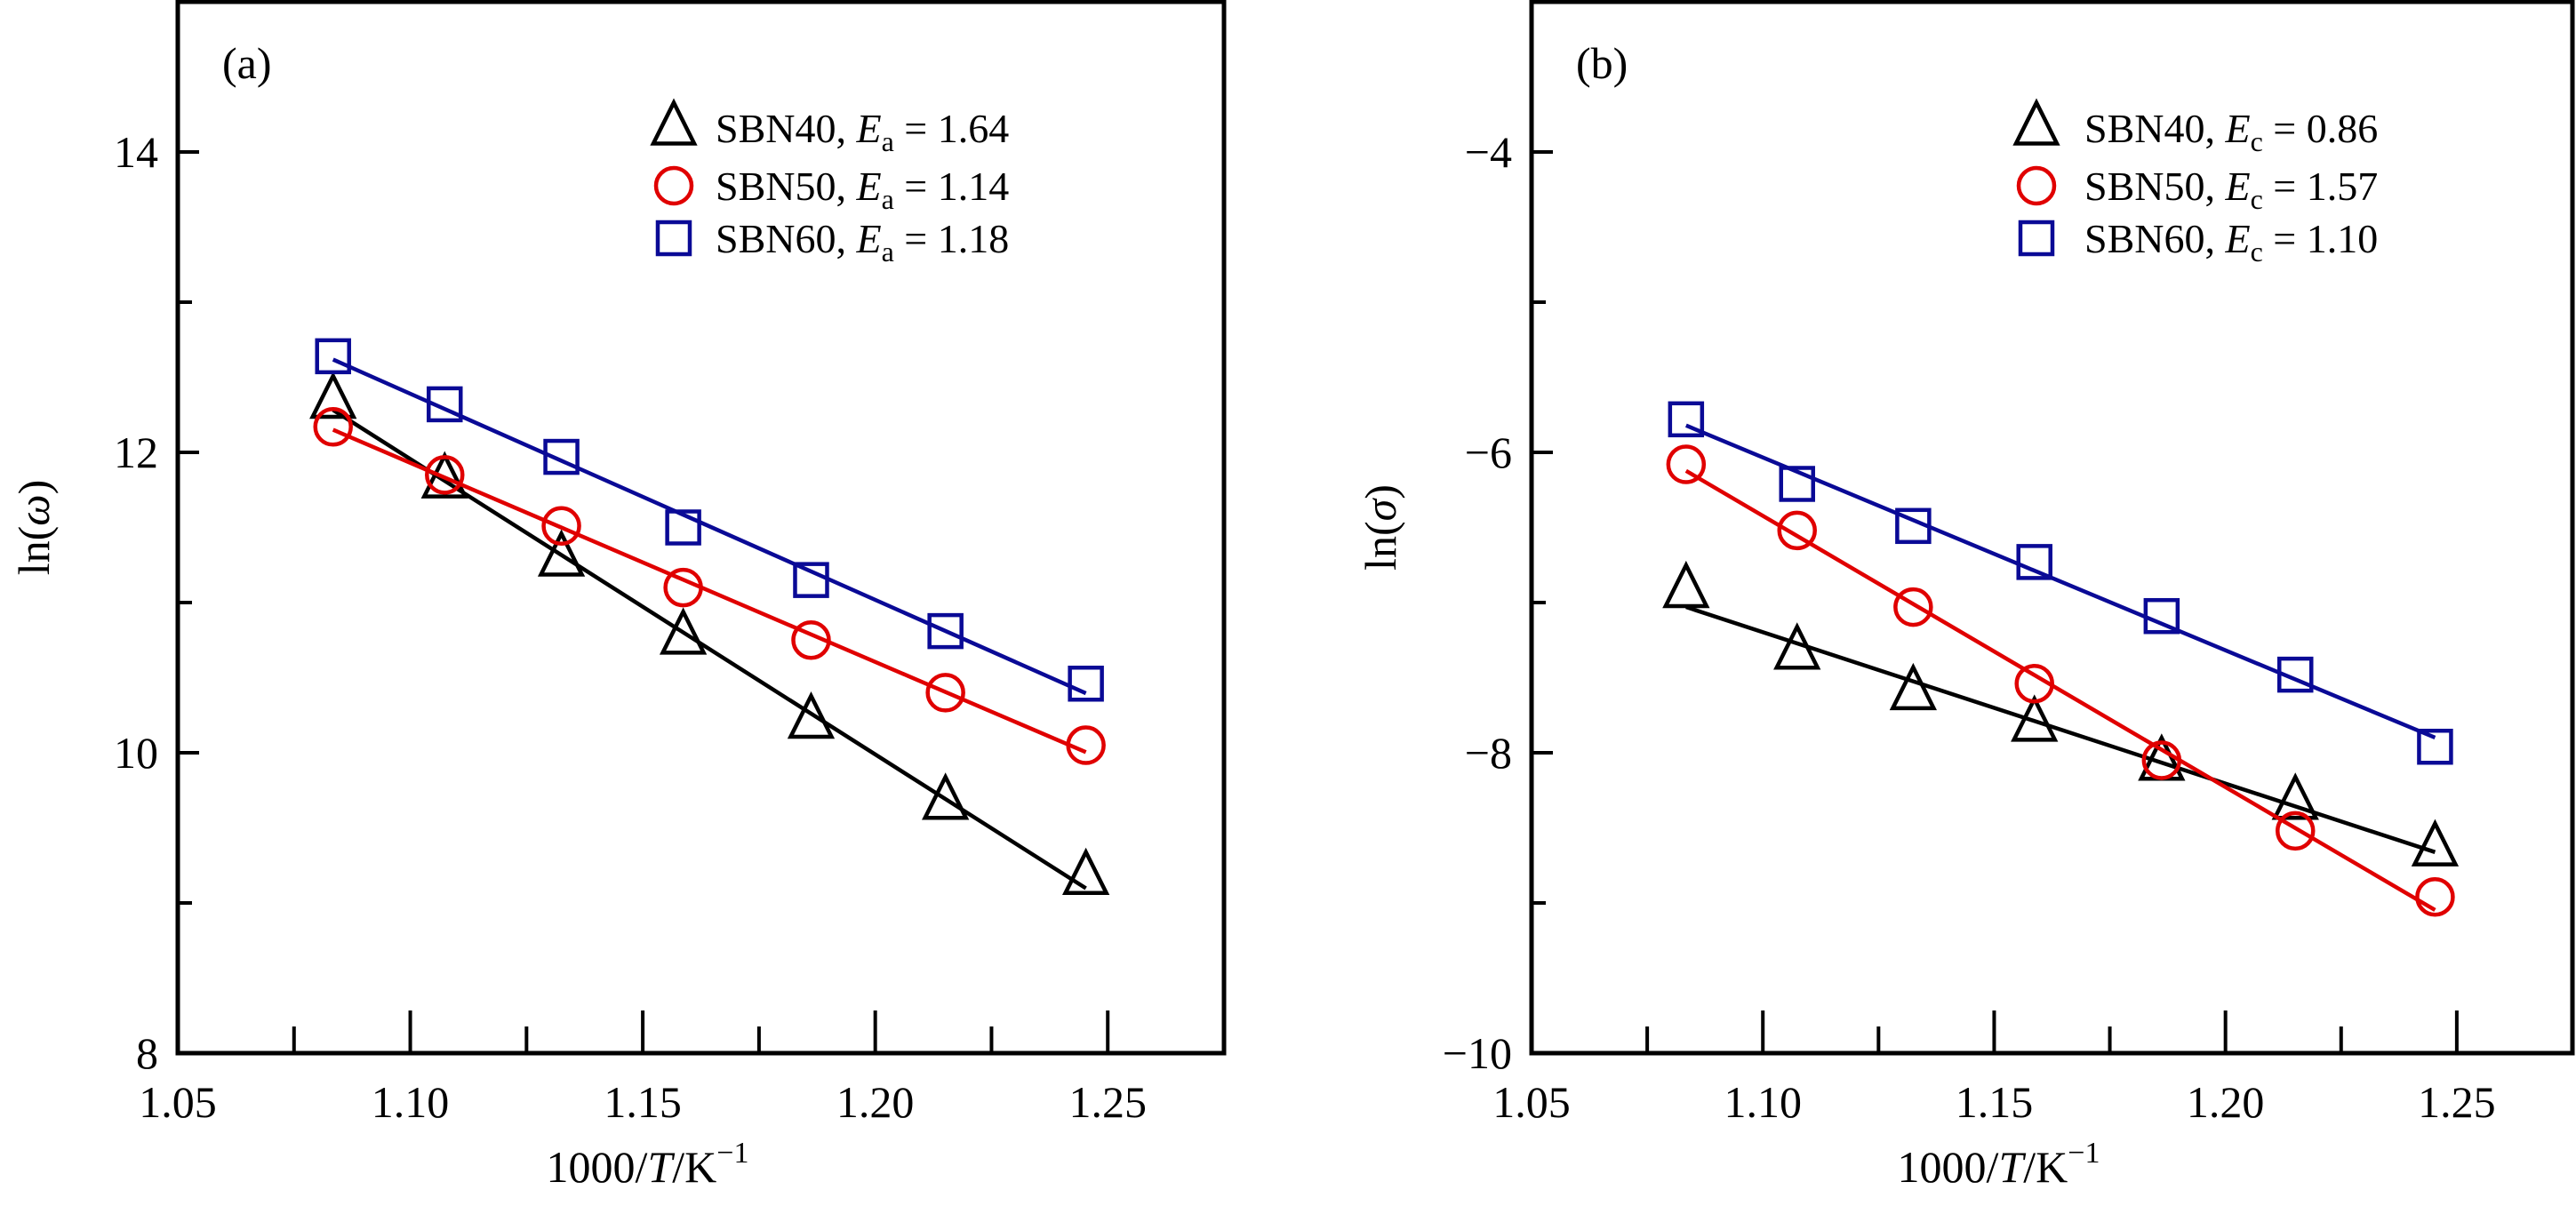  I want to click on legend-name: SBN60, so click(776, 238).